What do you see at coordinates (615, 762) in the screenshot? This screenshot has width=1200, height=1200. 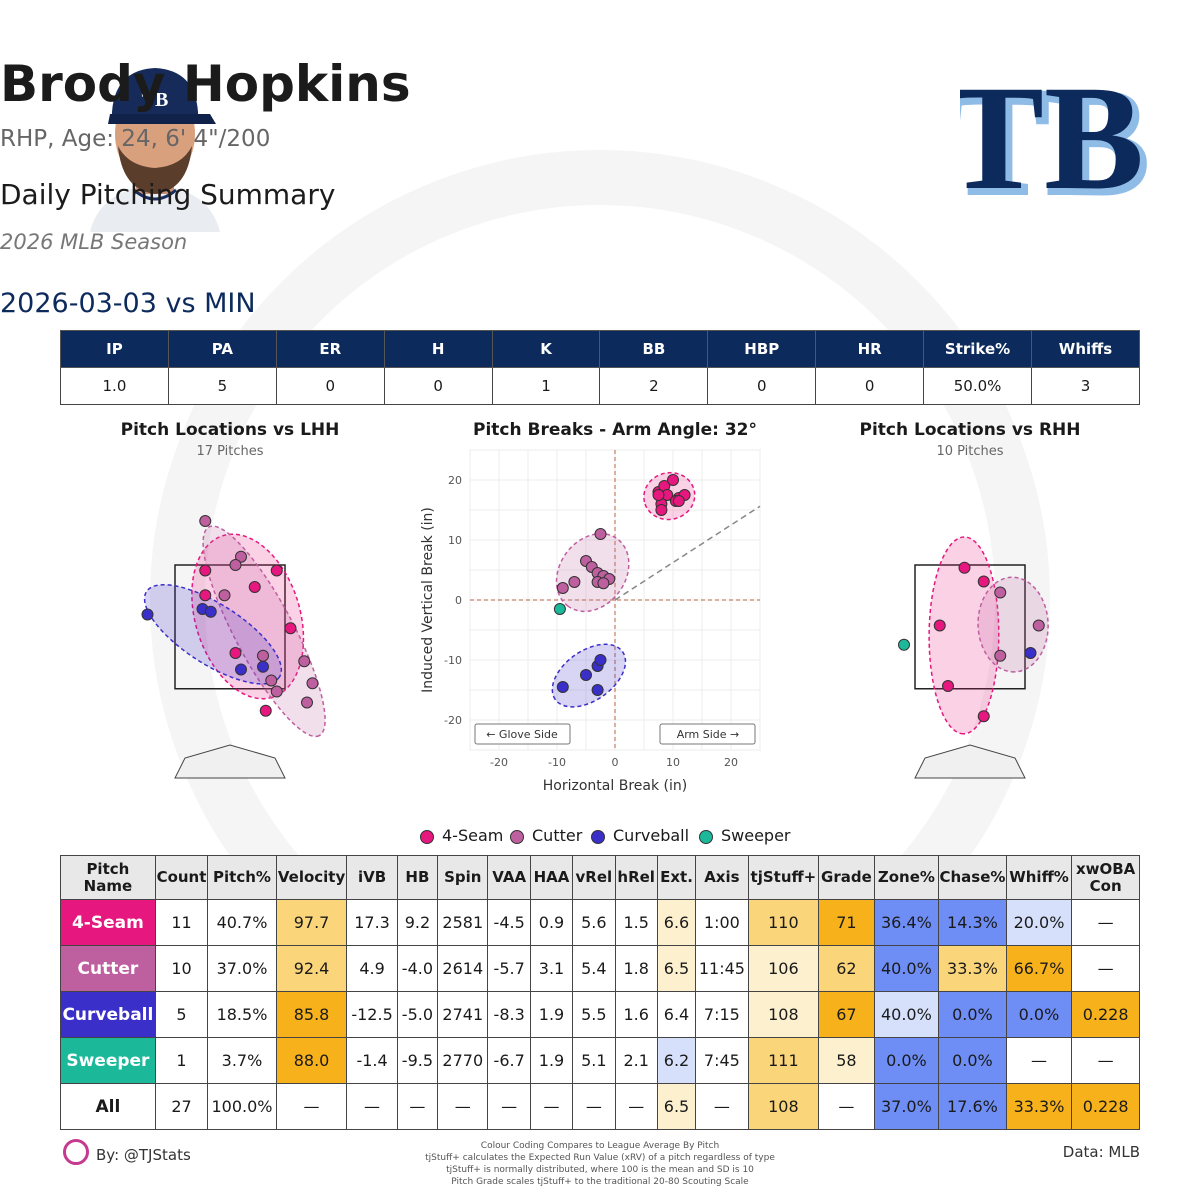 I see `x-tick-label: 0` at bounding box center [615, 762].